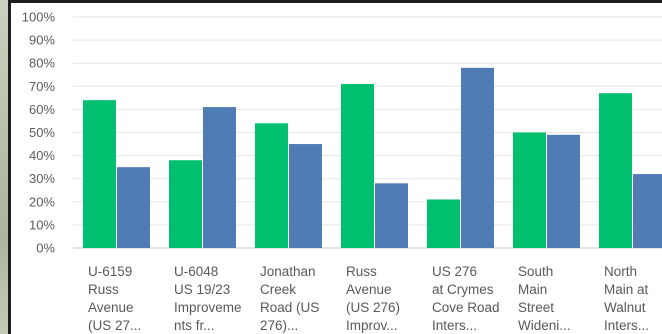 The image size is (662, 334). What do you see at coordinates (335, 1) in the screenshot?
I see `frame-border-top` at bounding box center [335, 1].